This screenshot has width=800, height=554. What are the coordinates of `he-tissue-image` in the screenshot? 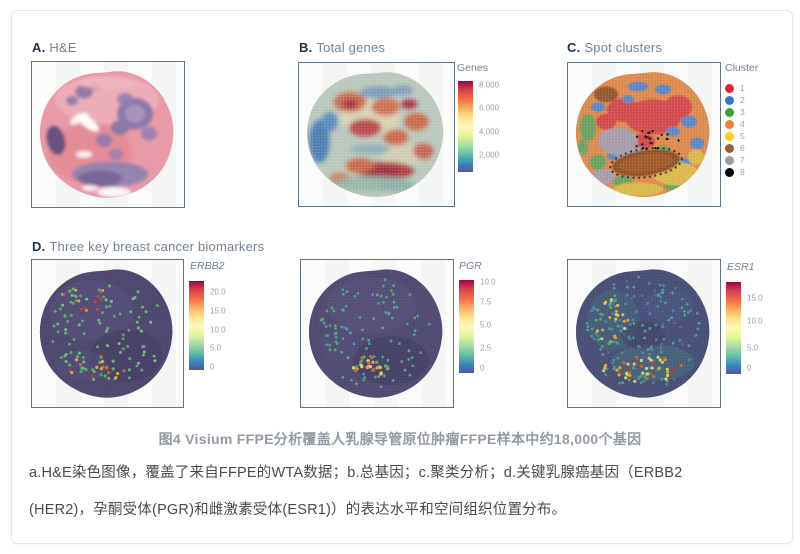 It's located at (106, 134).